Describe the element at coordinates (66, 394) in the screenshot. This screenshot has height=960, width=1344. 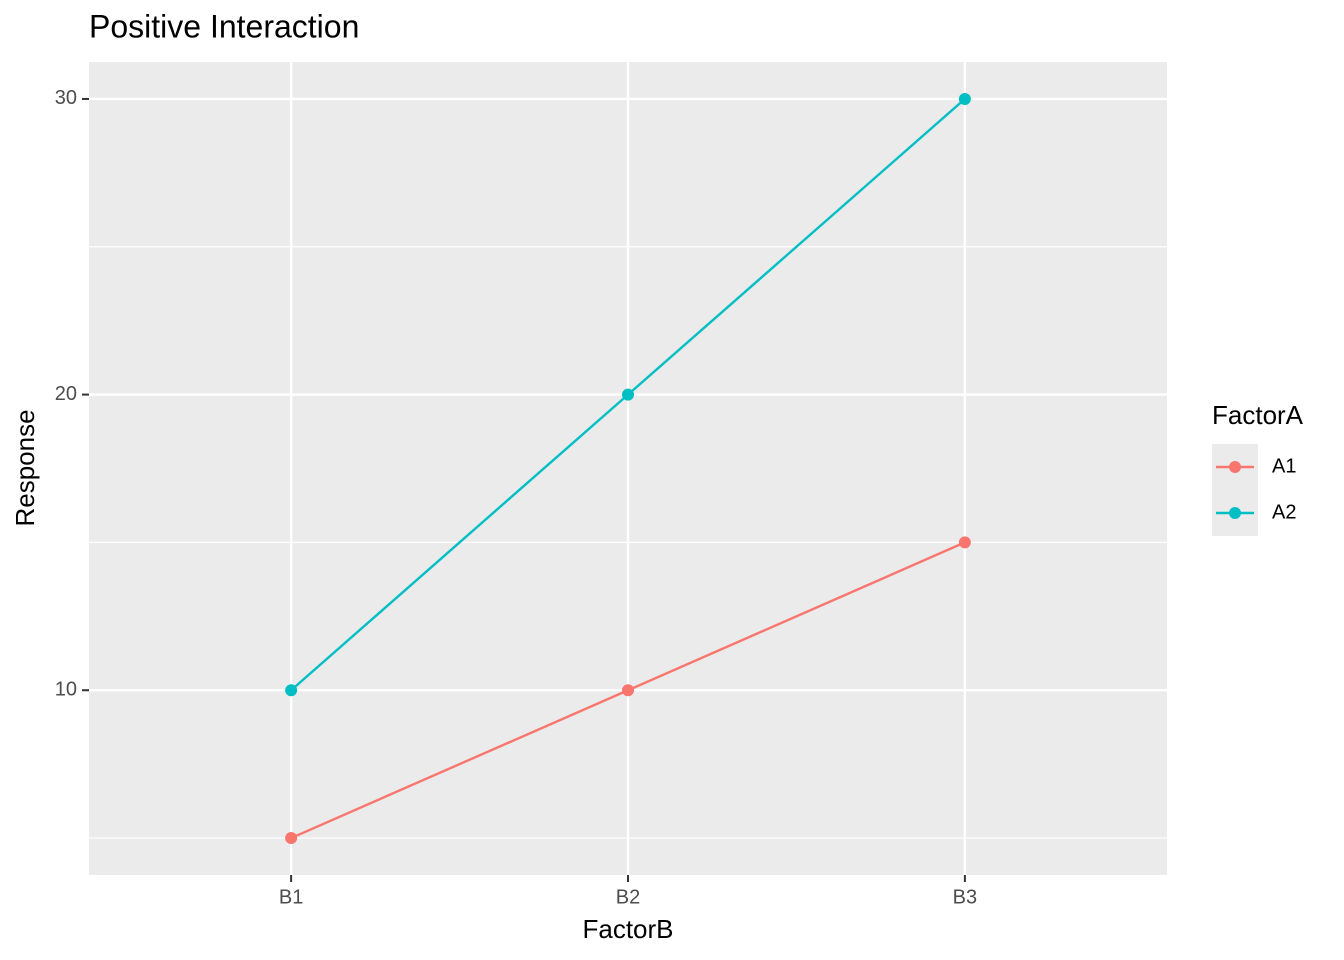
I see `y-tick-label: 20` at that location.